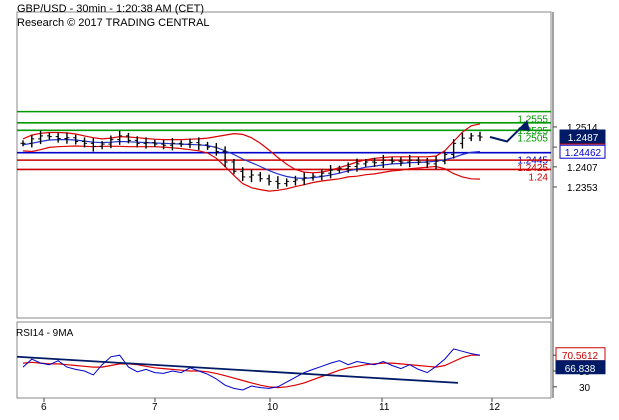 This screenshot has width=619, height=420. I want to click on rsi-badge-label: 66.838, so click(580, 369).